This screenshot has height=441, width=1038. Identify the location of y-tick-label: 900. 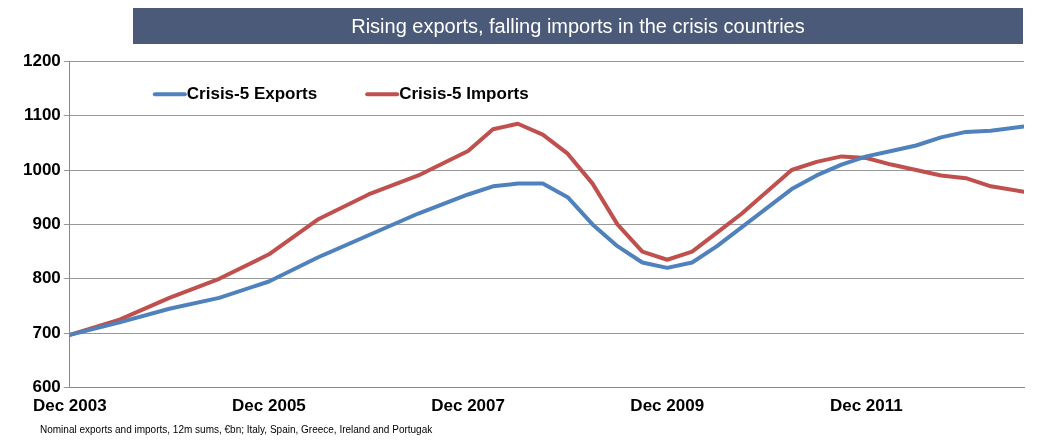
(46, 224).